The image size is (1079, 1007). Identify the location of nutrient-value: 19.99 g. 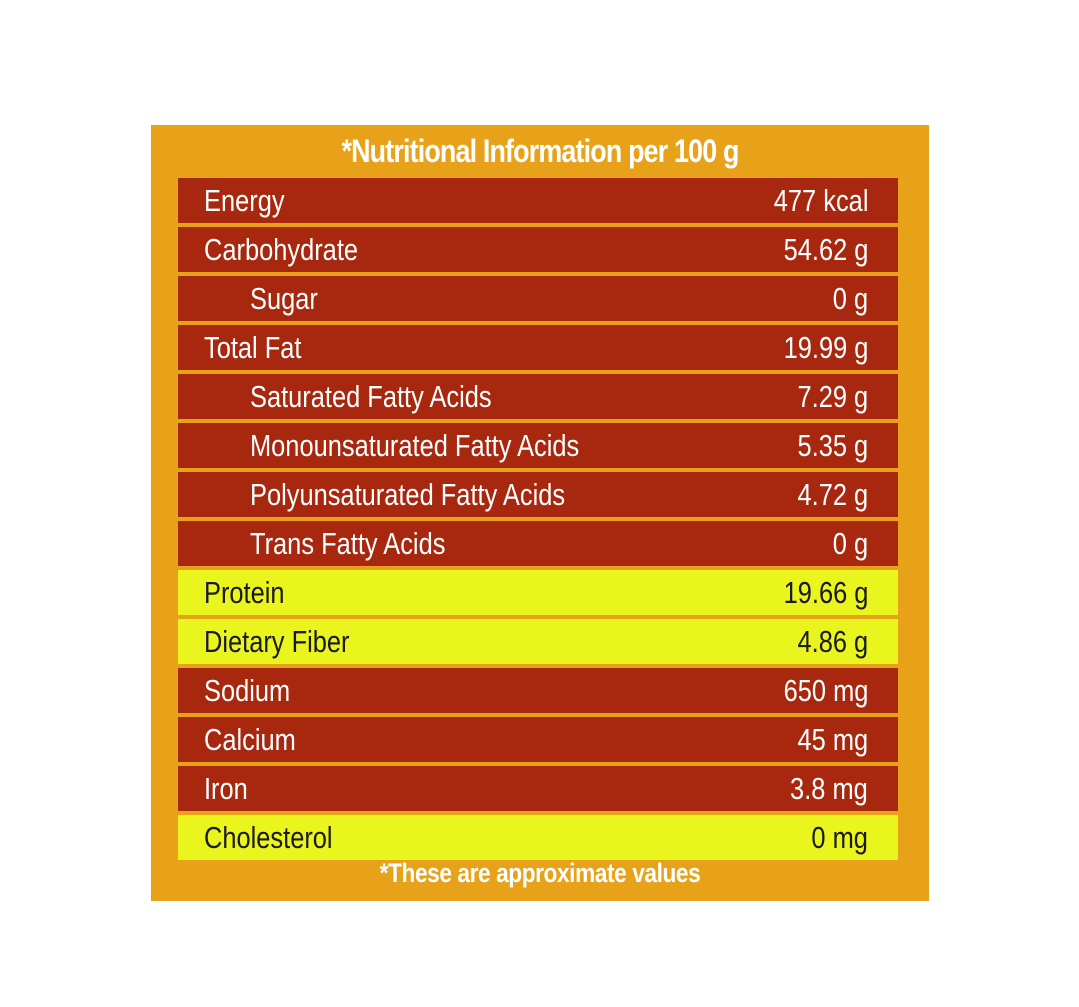
(825, 347).